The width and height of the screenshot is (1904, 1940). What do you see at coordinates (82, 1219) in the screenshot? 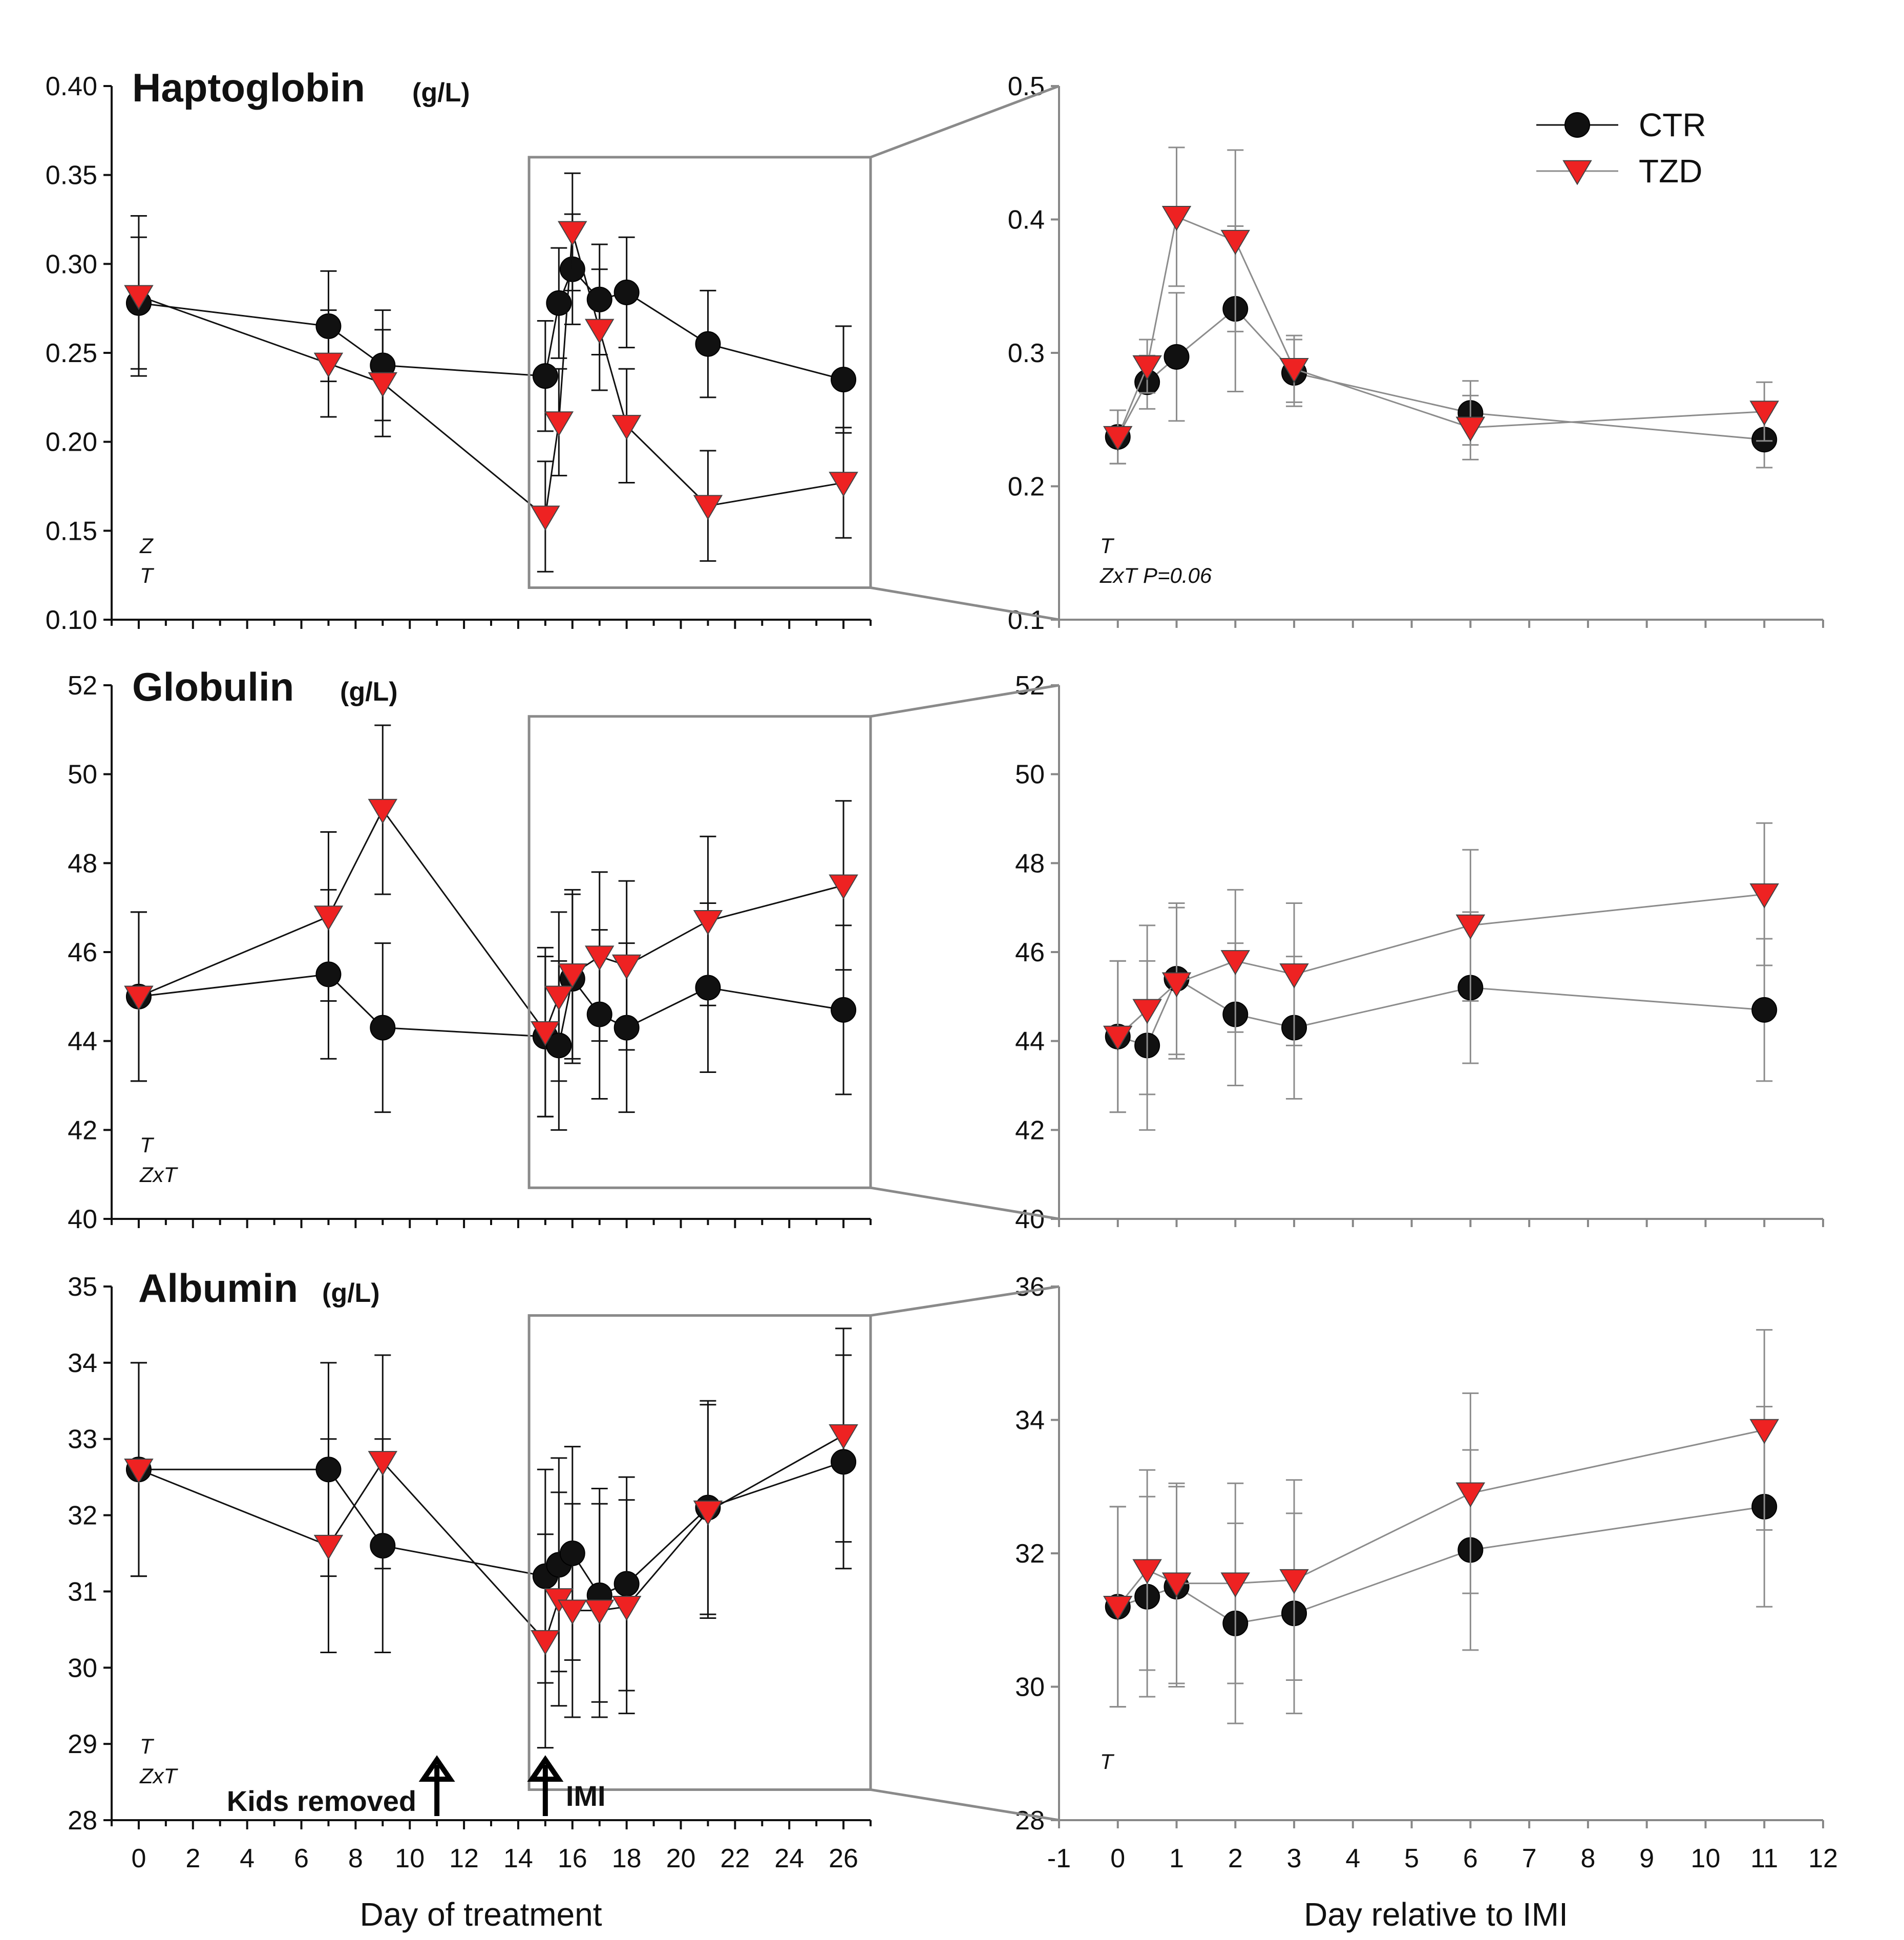
I see `y-tick-label: 40` at bounding box center [82, 1219].